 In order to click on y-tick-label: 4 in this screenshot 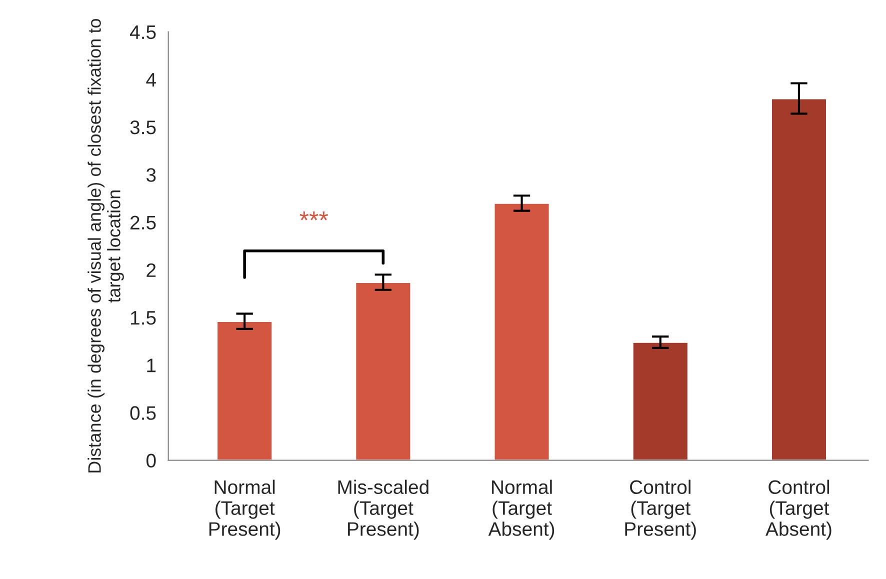, I will do `click(151, 79)`.